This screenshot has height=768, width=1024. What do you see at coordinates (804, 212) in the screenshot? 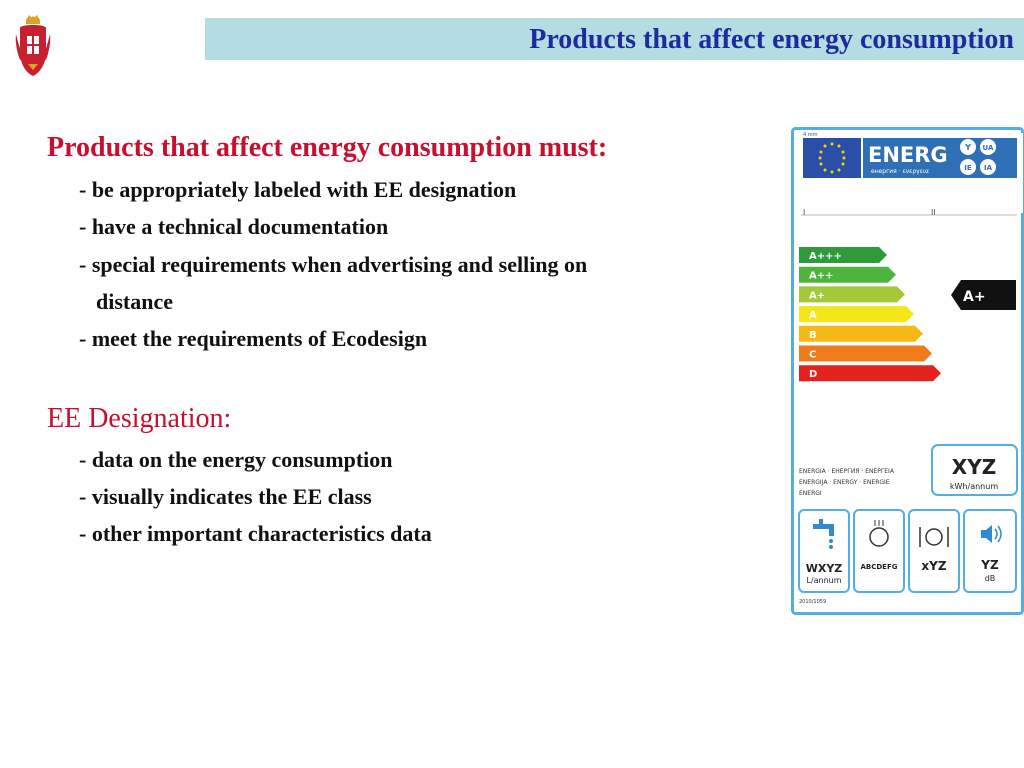
I see `supplier-mark: I` at bounding box center [804, 212].